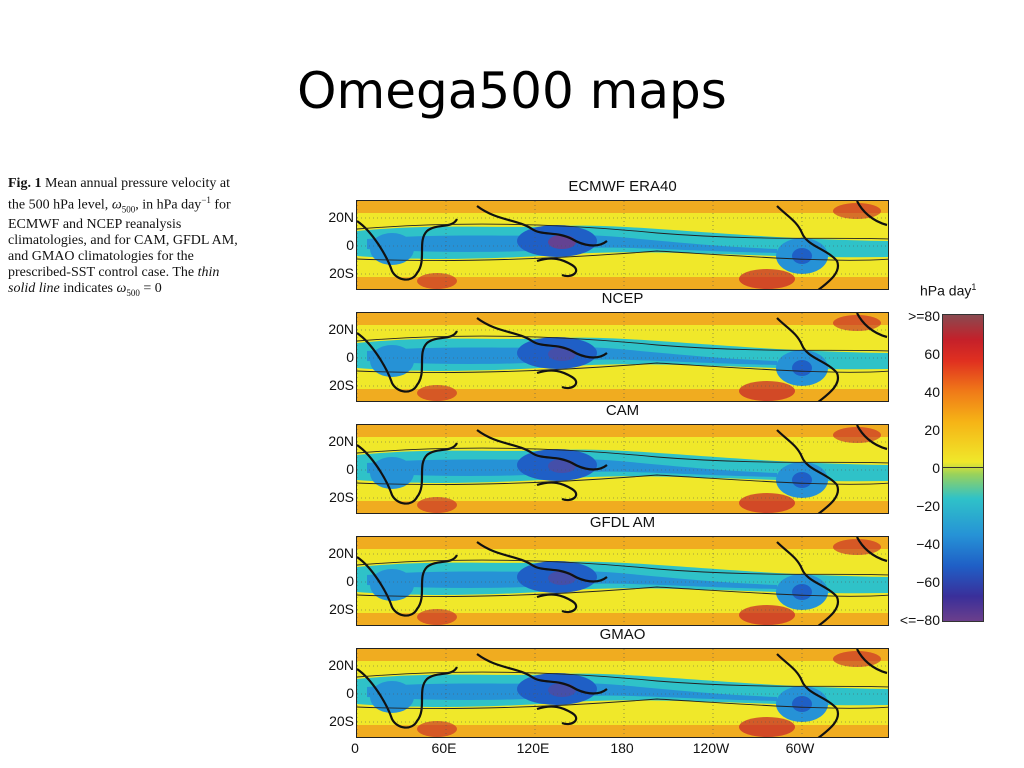 This screenshot has width=1024, height=768. I want to click on caption-exp: −1, so click(206, 200).